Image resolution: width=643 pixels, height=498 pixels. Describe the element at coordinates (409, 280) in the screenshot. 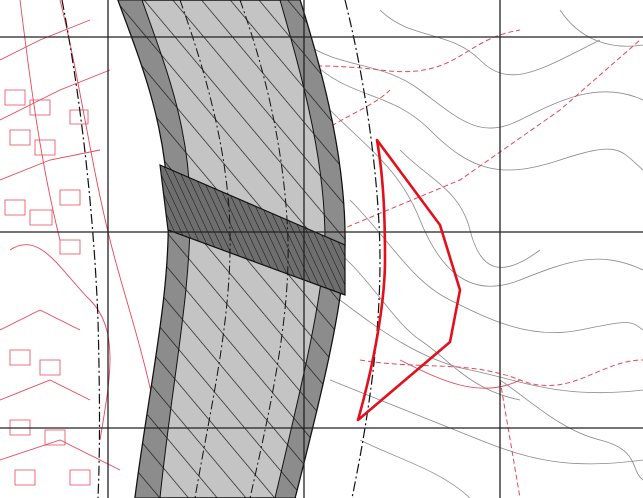

I see `highlight-area` at that location.